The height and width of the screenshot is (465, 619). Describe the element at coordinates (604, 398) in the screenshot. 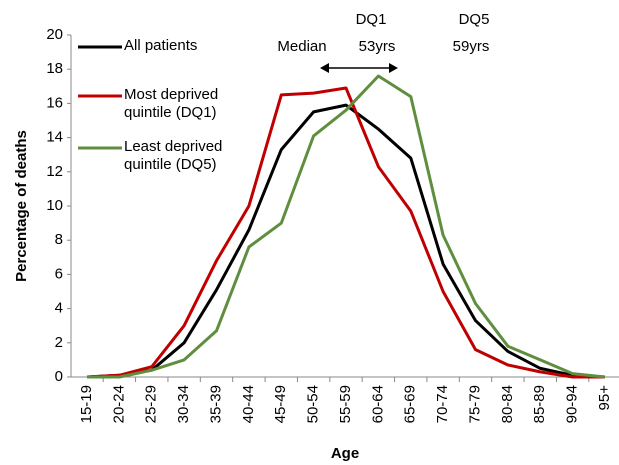

I see `x-tick-label: 95+` at that location.